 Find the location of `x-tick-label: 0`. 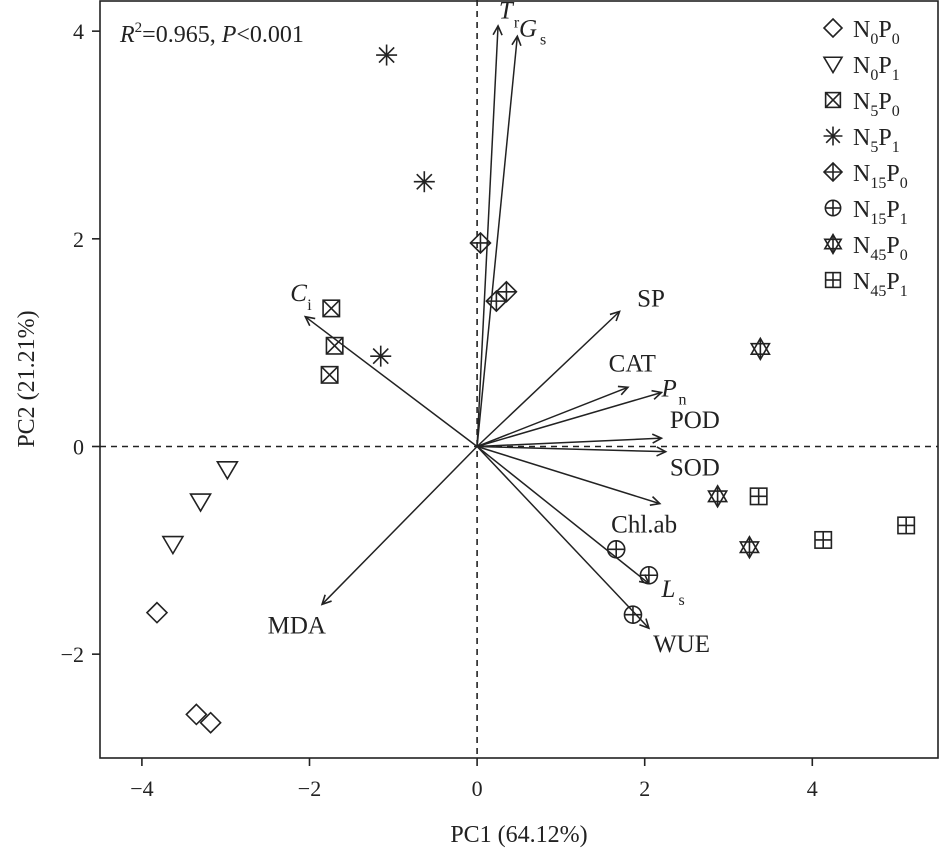

x-tick-label: 0 is located at coordinates (477, 788).